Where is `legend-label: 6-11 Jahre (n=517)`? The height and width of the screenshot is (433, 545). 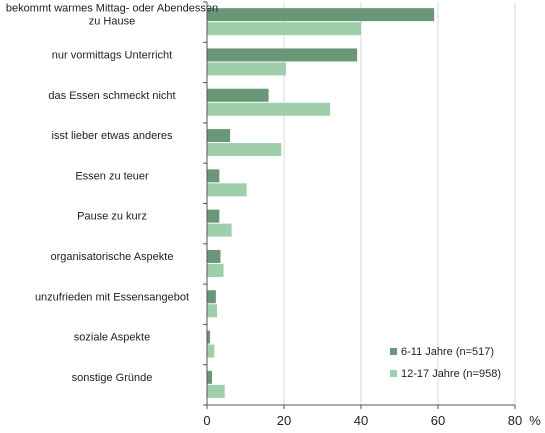 legend-label: 6-11 Jahre (n=517) is located at coordinates (447, 352).